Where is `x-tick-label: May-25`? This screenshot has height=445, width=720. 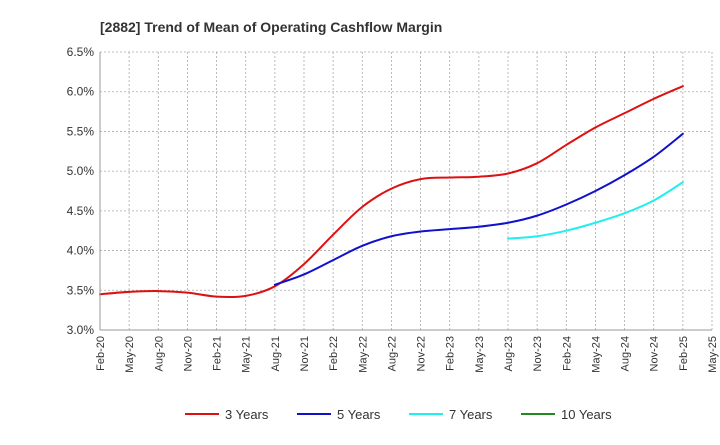
x-tick-label: May-25 is located at coordinates (713, 354).